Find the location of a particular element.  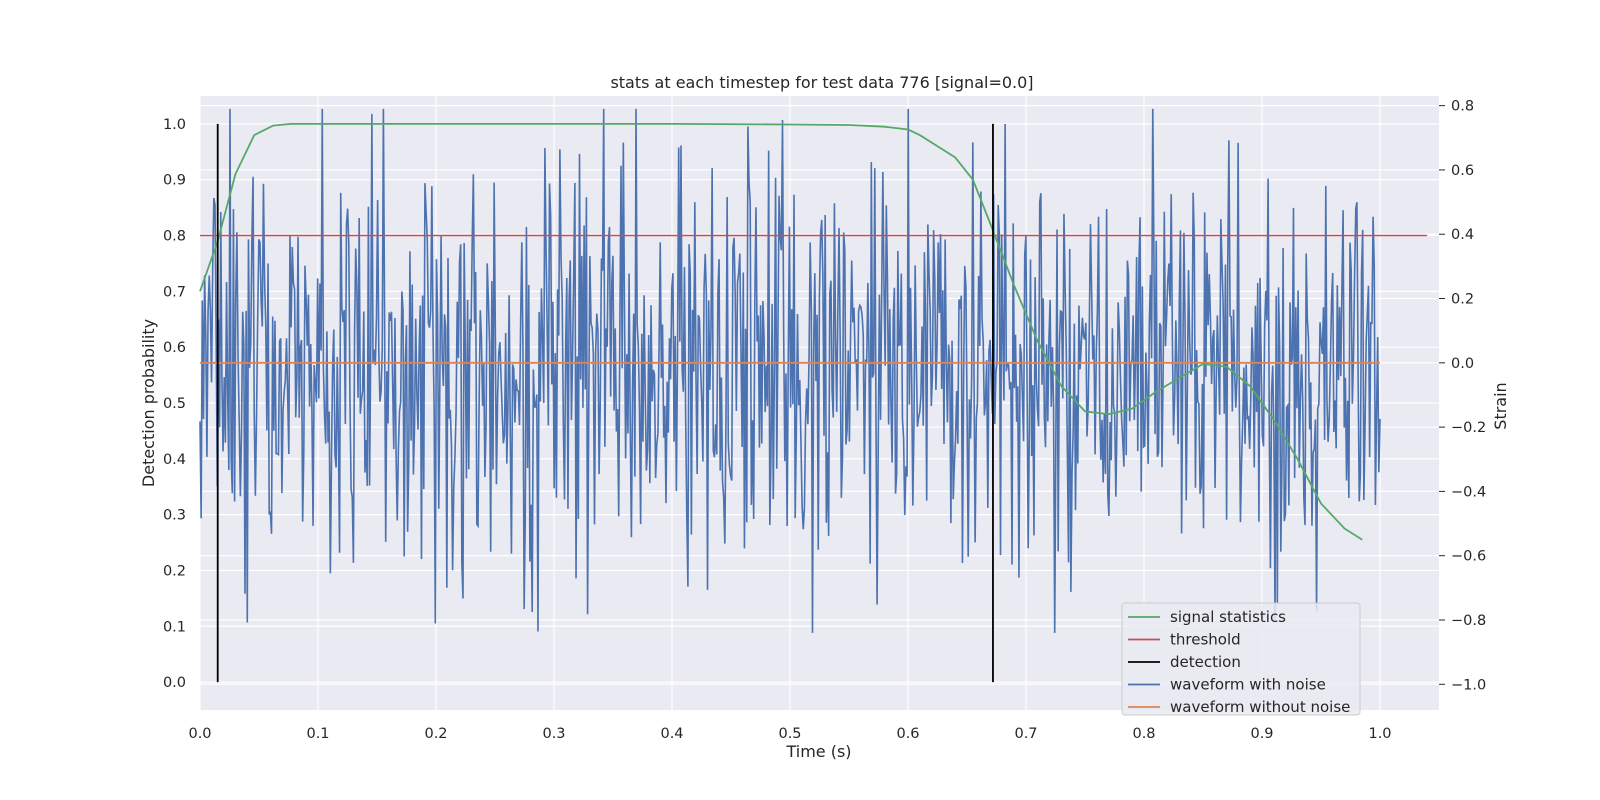

y-left-tick-label: 0.6 is located at coordinates (174, 348).